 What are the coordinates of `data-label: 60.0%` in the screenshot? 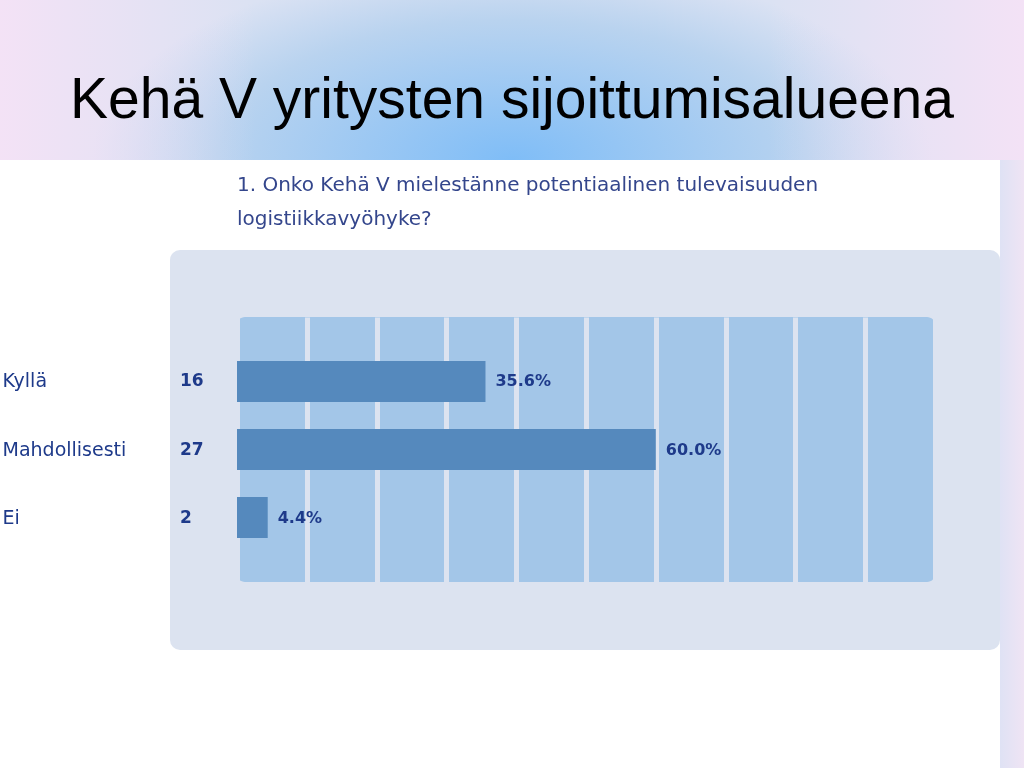 It's located at (693, 449).